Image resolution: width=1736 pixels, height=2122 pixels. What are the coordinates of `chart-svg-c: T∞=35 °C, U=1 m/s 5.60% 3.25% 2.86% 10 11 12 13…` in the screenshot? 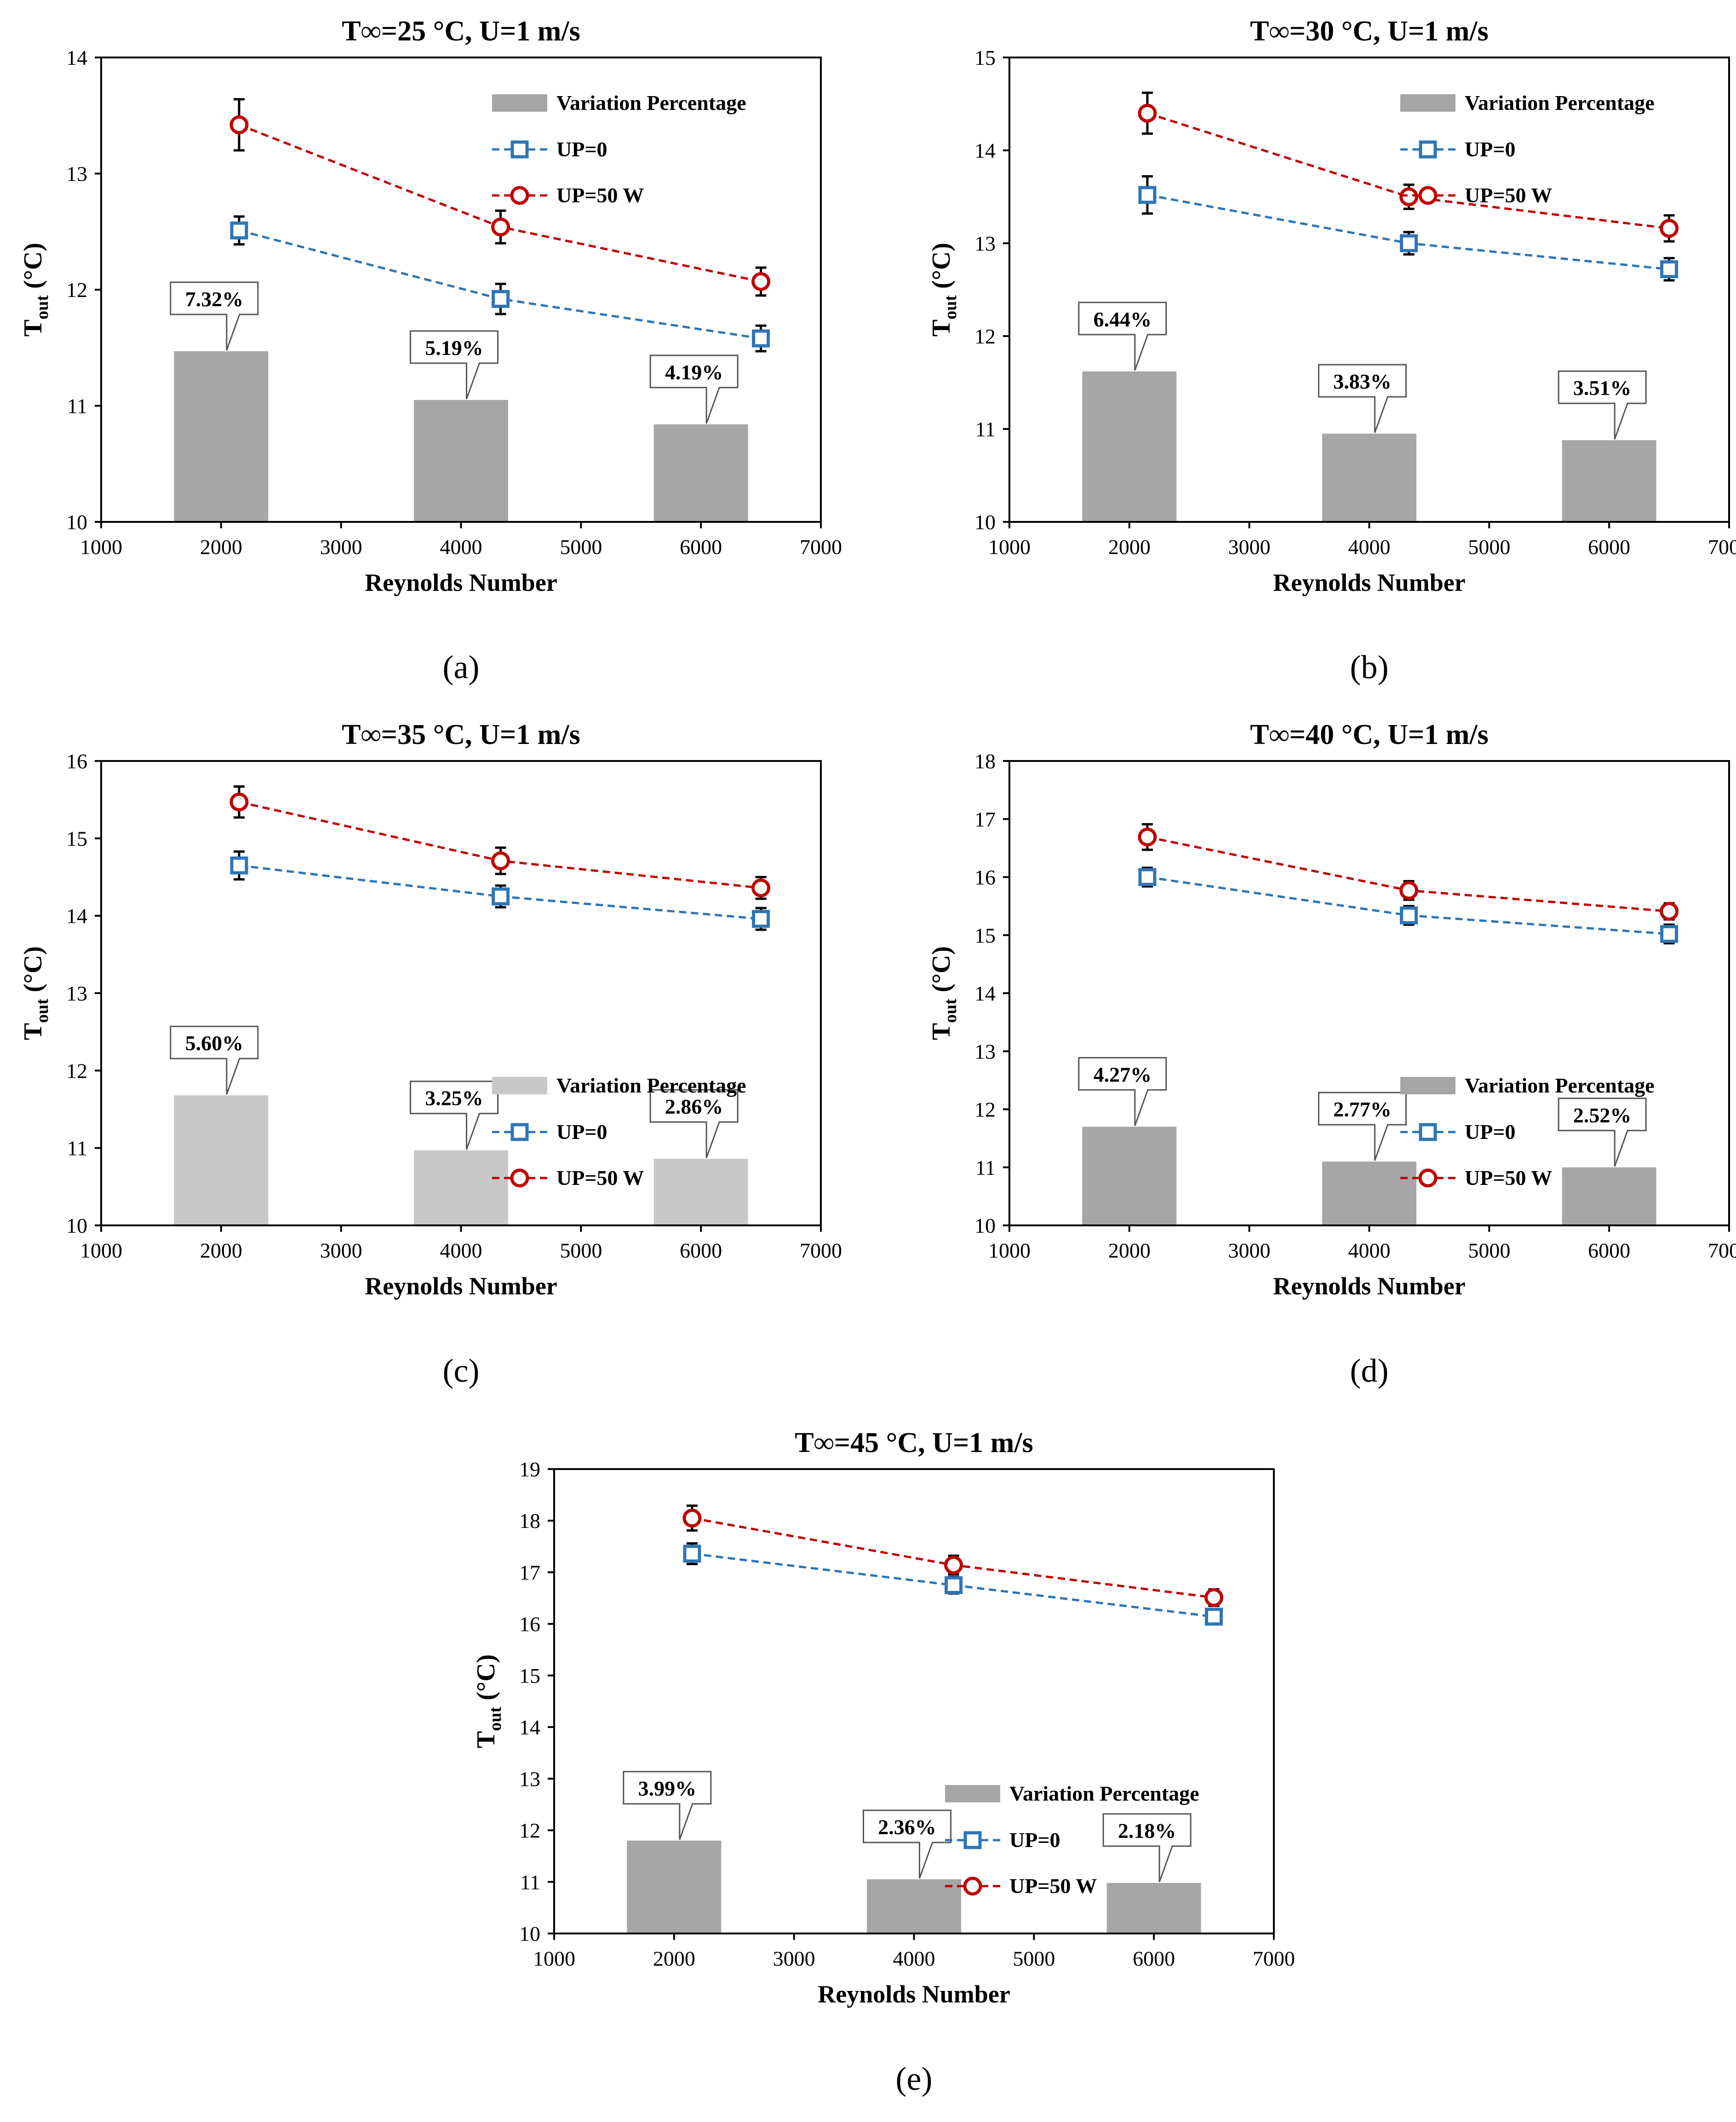 It's located at (430, 1054).